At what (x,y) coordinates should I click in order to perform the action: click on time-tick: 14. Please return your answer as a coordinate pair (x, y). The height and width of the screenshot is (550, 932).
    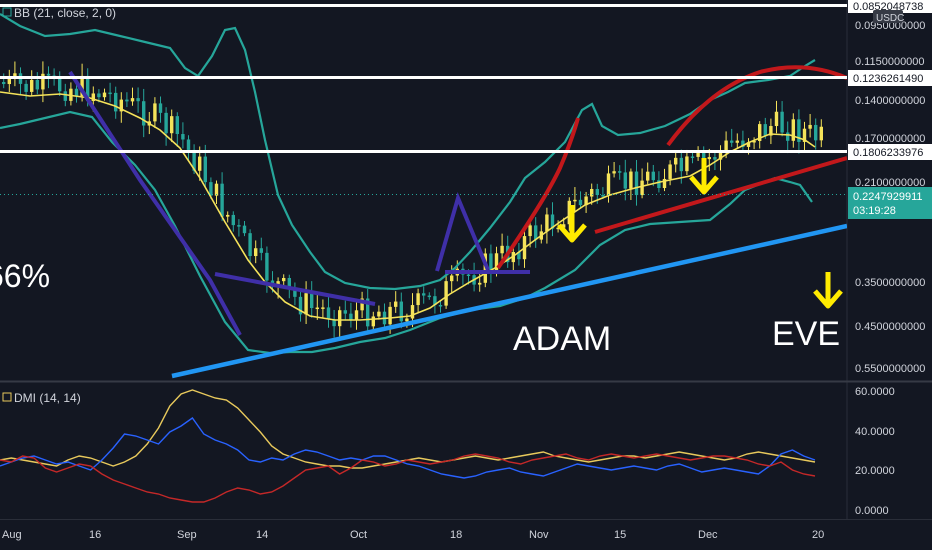
    Looking at the image, I should click on (262, 535).